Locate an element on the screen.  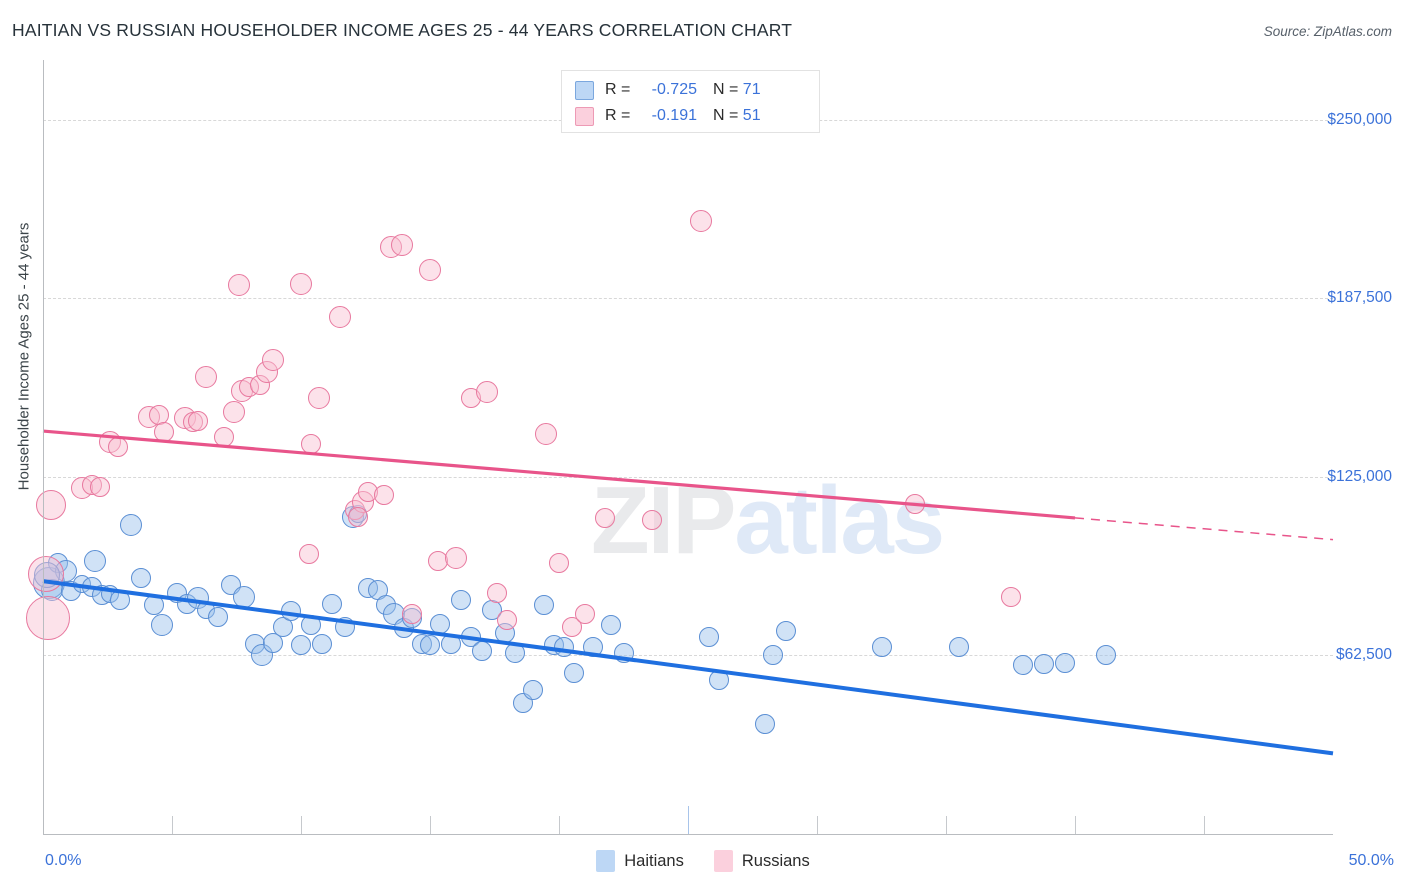
russians-n-value: 51 is located at coordinates (751, 115).